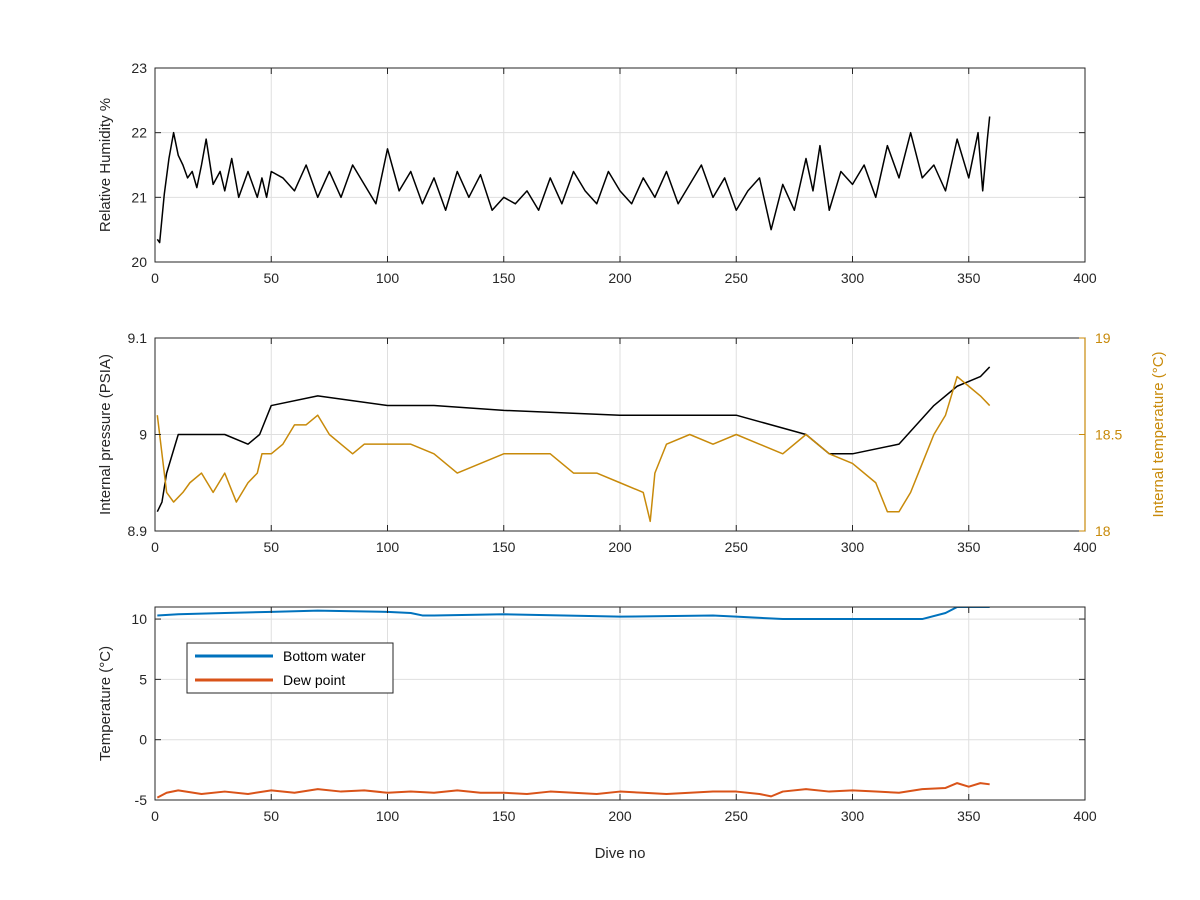 This screenshot has height=900, width=1200. What do you see at coordinates (143, 740) in the screenshot?
I see `y-tick-label: 0` at bounding box center [143, 740].